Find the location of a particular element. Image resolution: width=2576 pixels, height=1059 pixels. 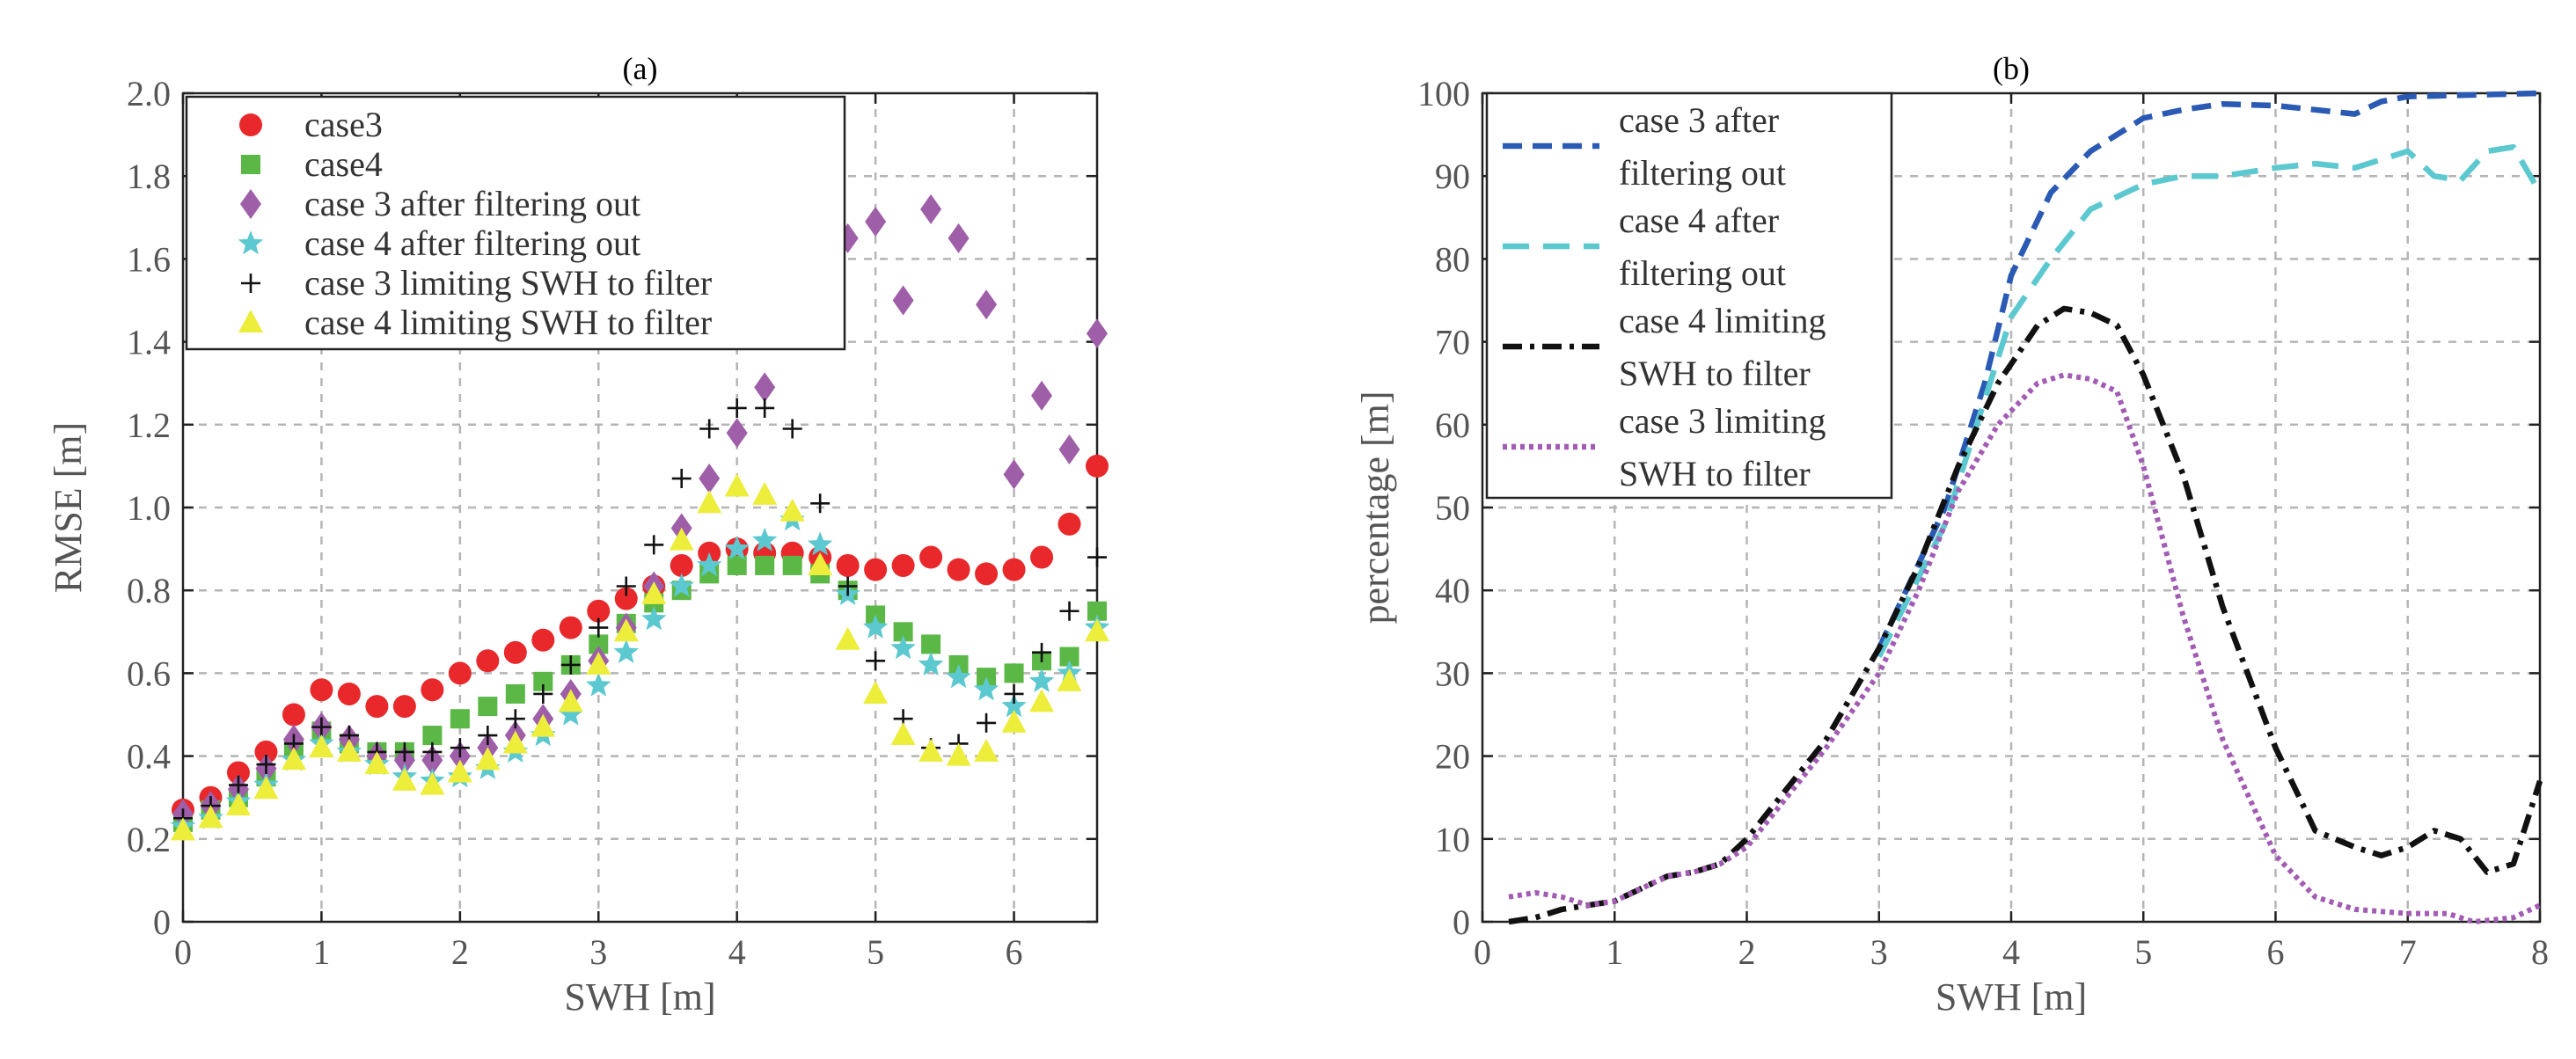

x-tick-label: 6 is located at coordinates (2276, 952).